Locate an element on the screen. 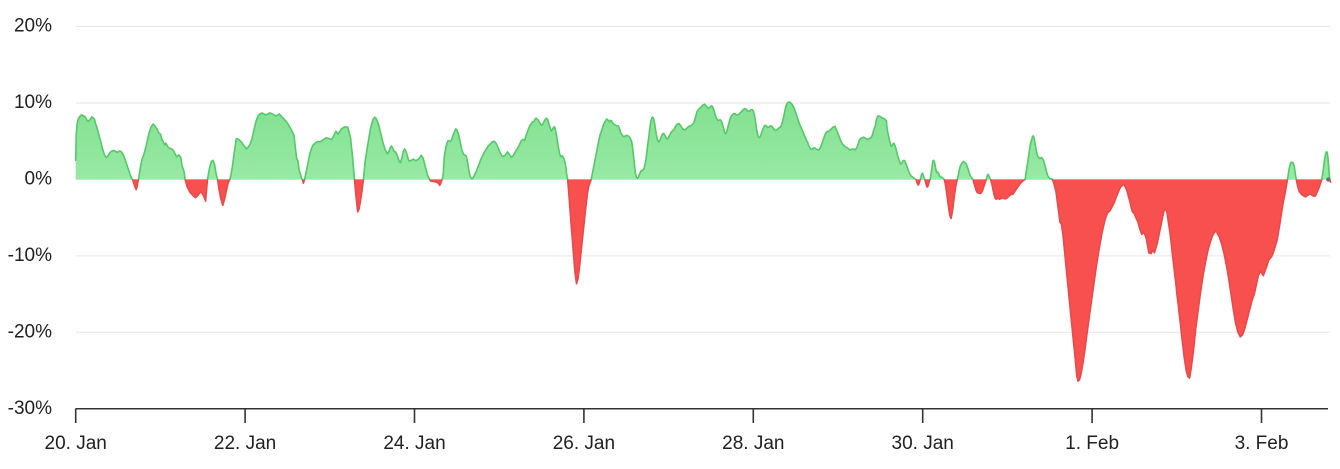 The height and width of the screenshot is (469, 1340). svg-text: -20% is located at coordinates (30, 331).